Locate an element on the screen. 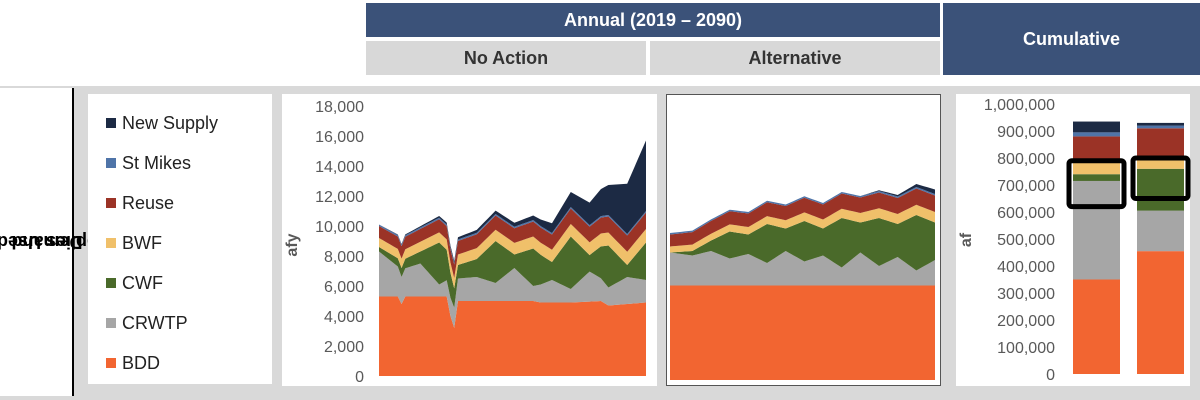  legend-label: Reuse is located at coordinates (148, 202).